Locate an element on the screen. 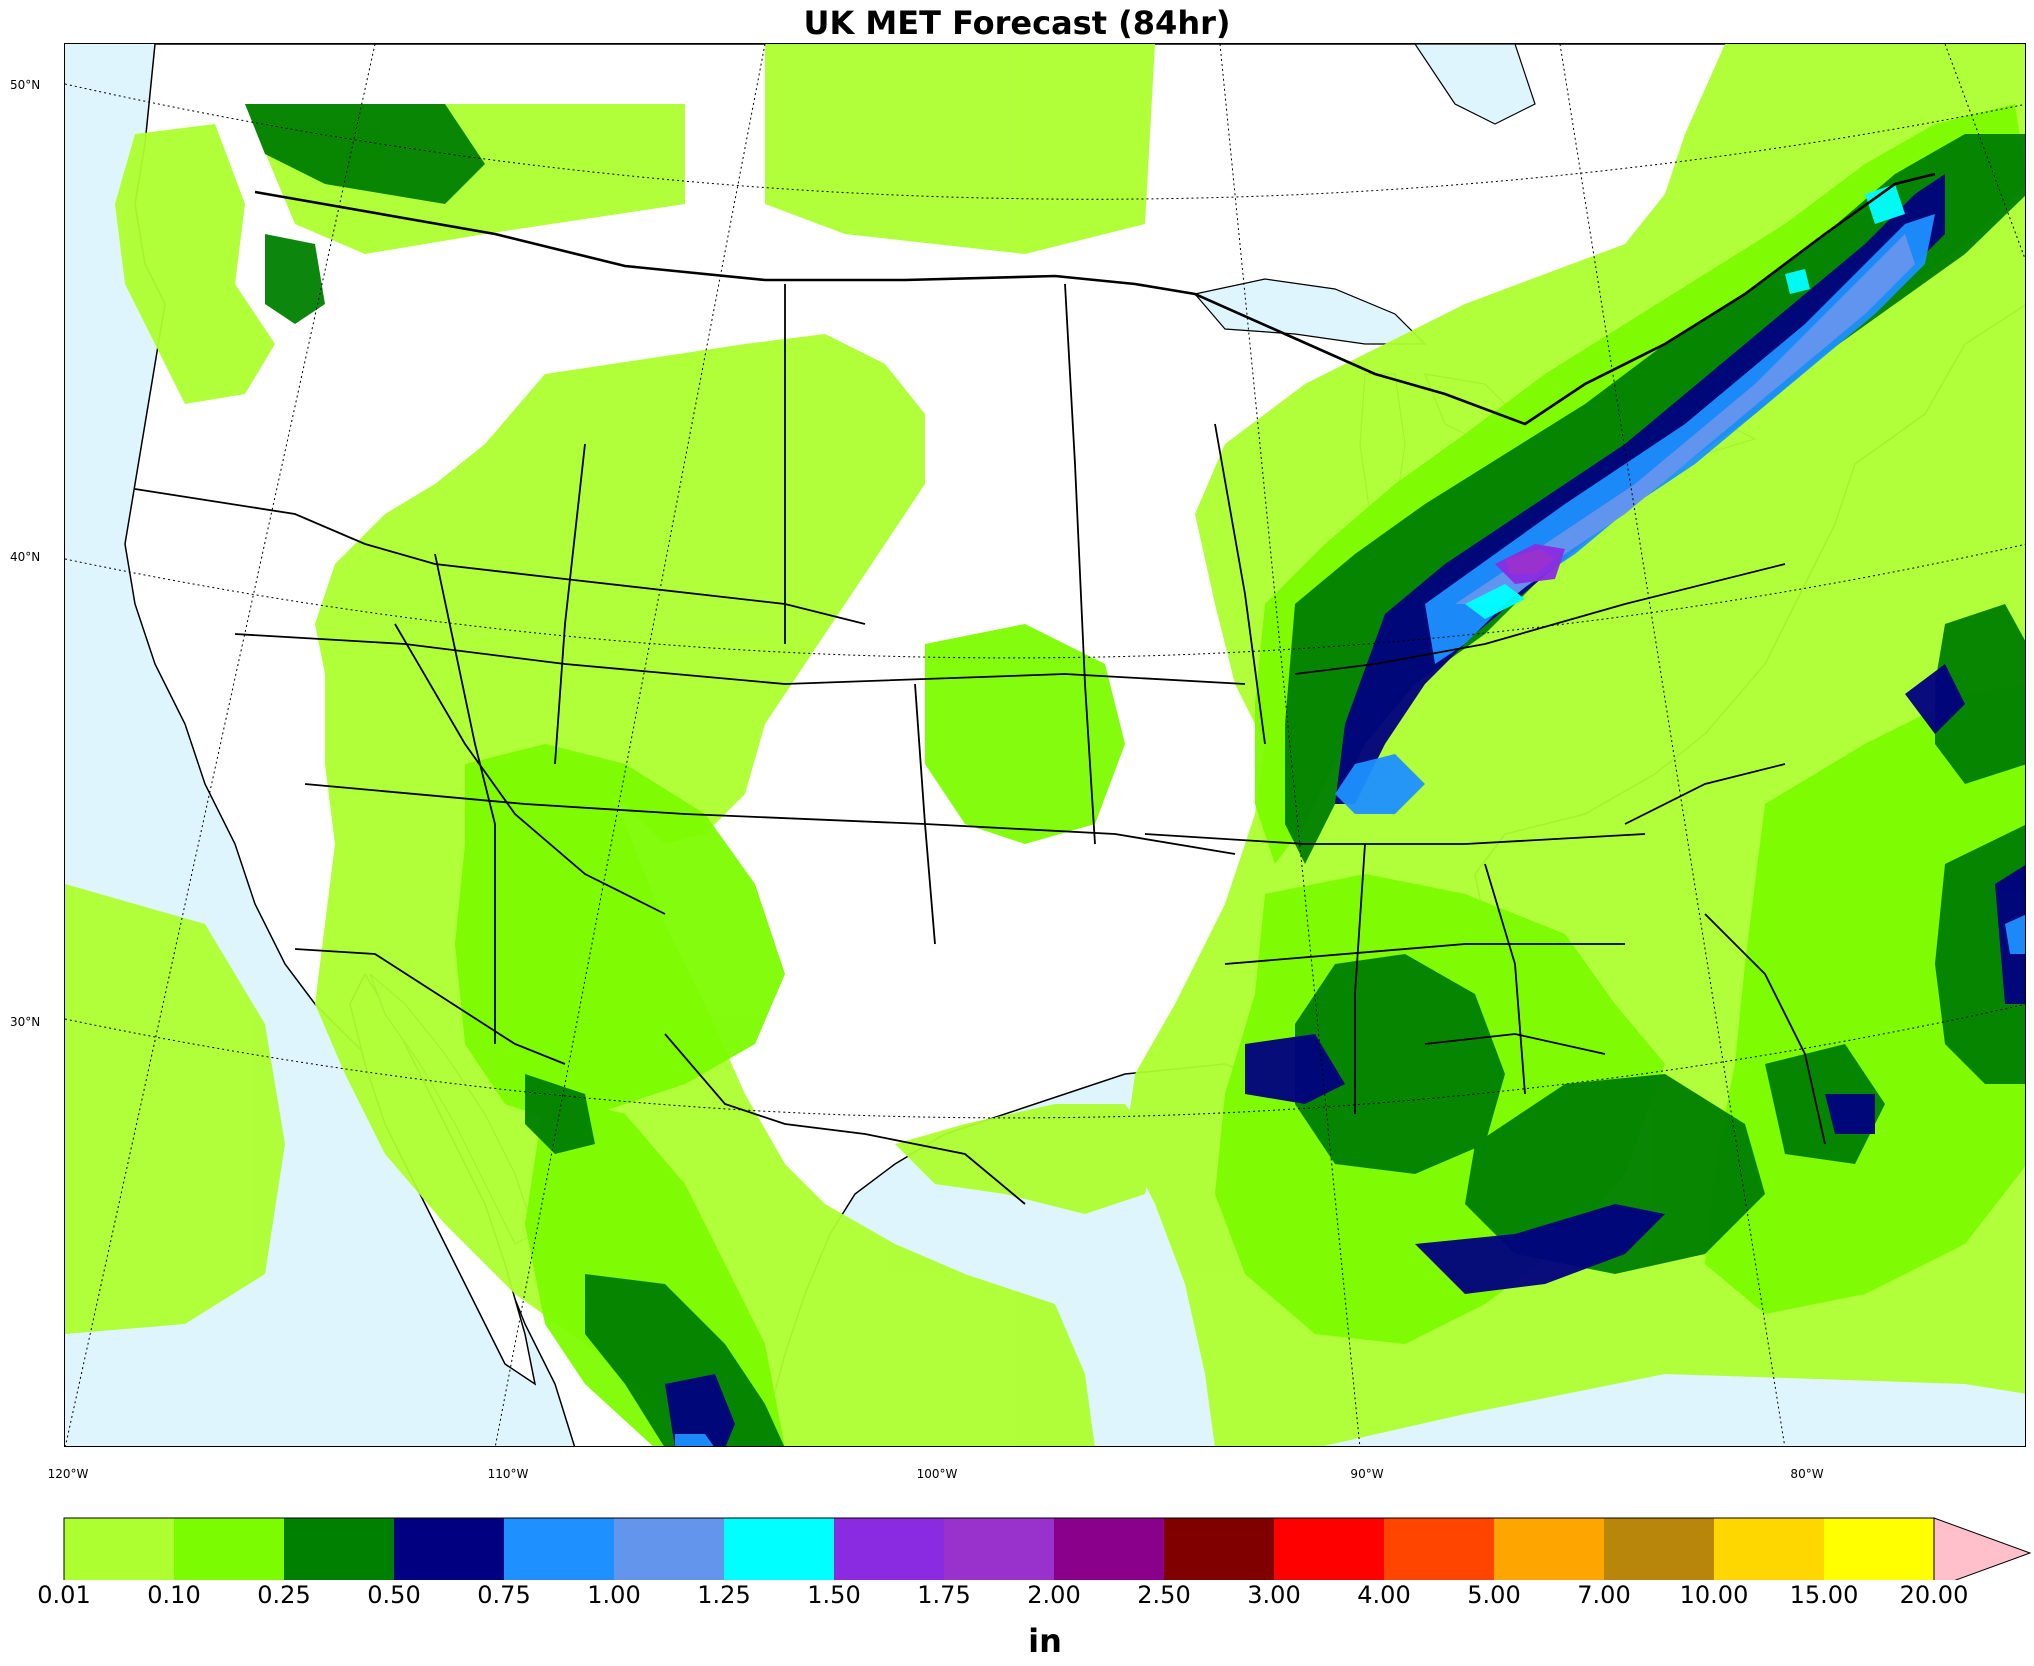  colorbar-tick-label: 3.00 is located at coordinates (1274, 1595).